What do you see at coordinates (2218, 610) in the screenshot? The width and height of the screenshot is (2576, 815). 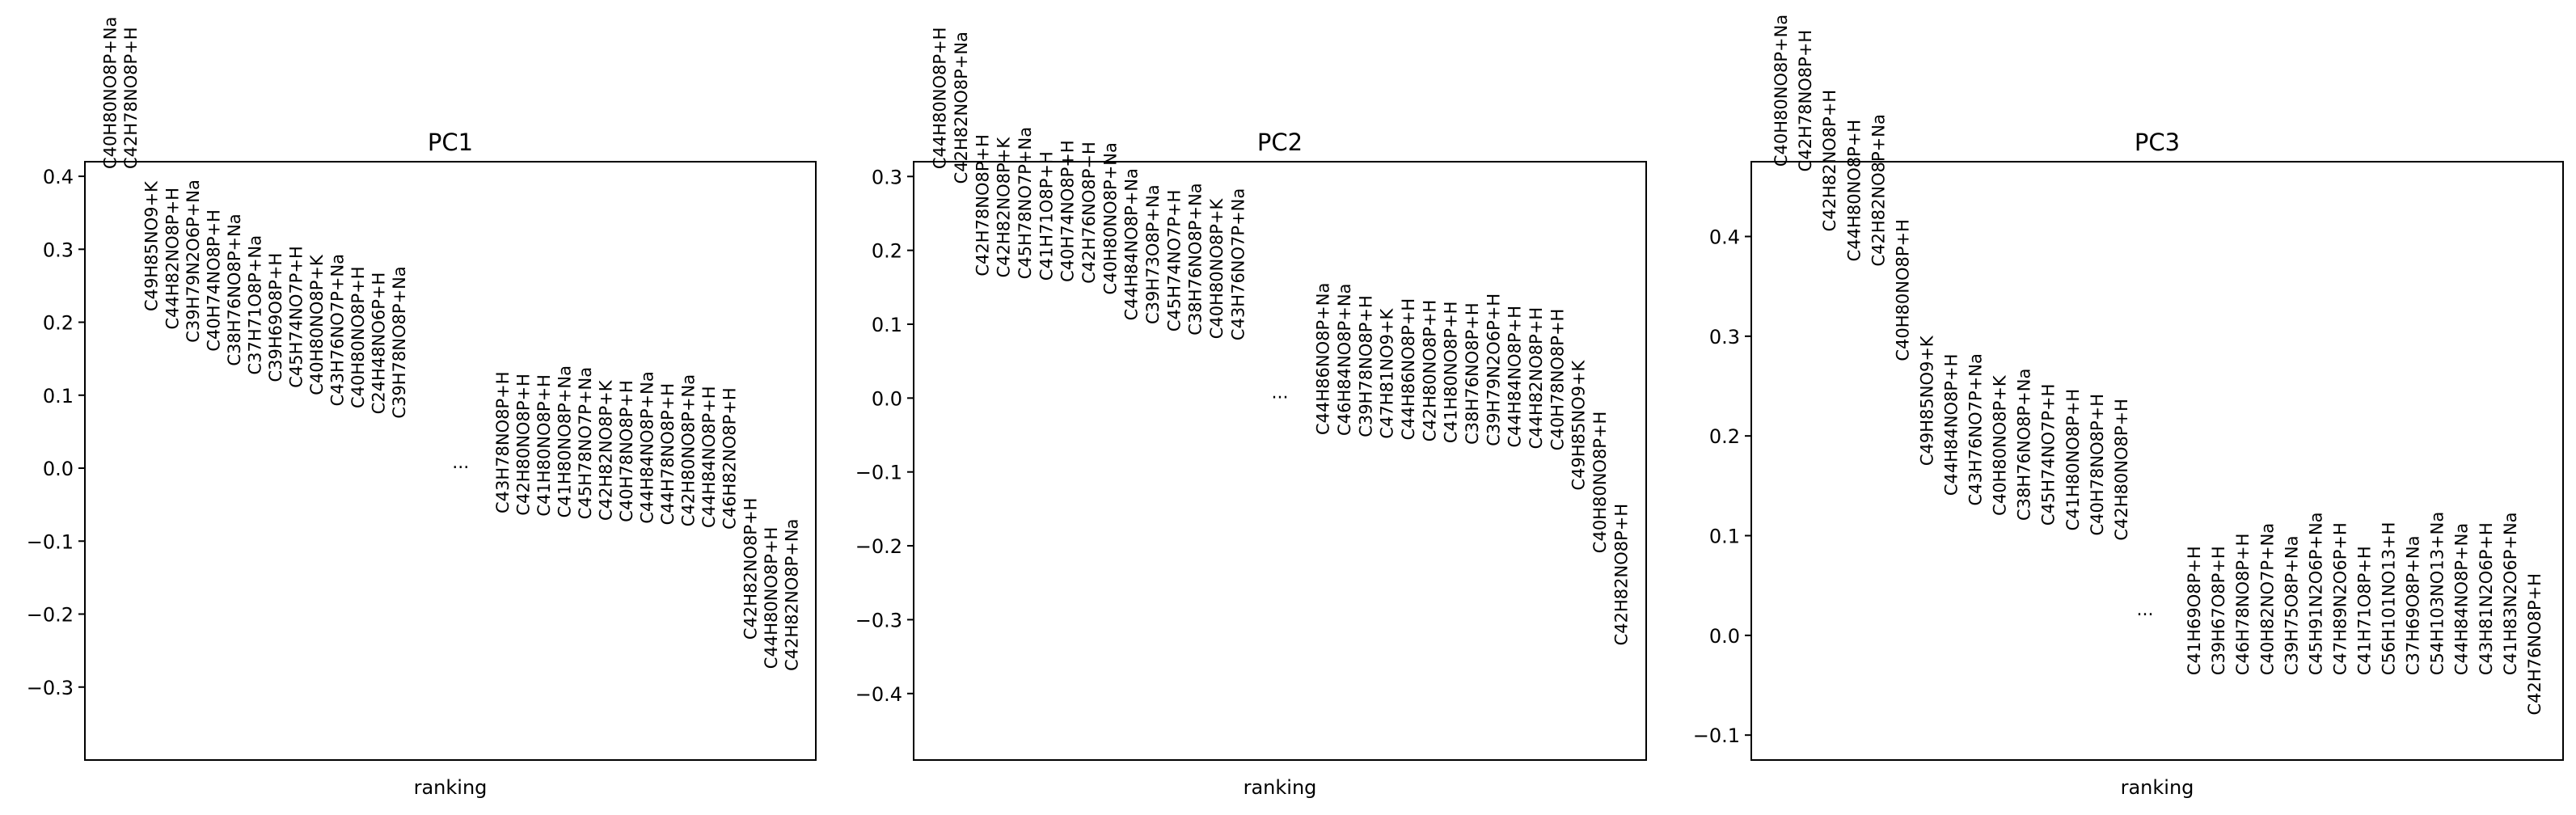 I see `loading-label: C39H67O8P+H` at bounding box center [2218, 610].